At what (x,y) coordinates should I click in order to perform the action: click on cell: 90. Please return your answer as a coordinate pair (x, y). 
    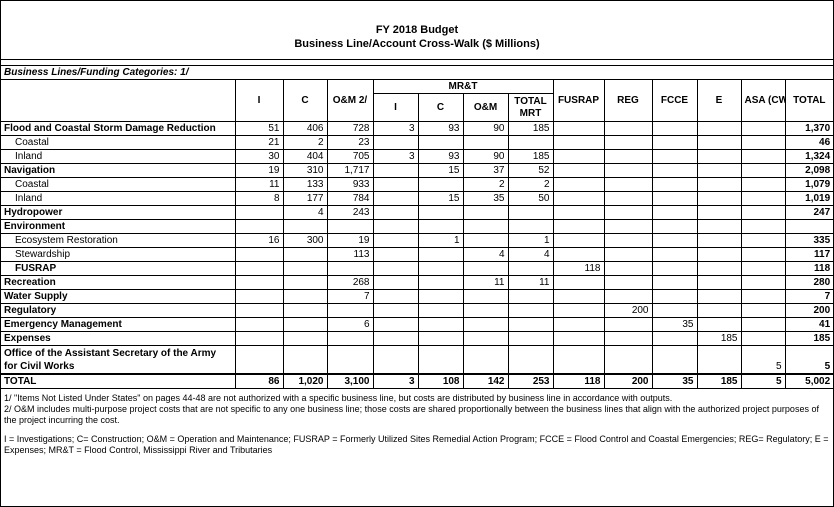
    Looking at the image, I should click on (485, 156).